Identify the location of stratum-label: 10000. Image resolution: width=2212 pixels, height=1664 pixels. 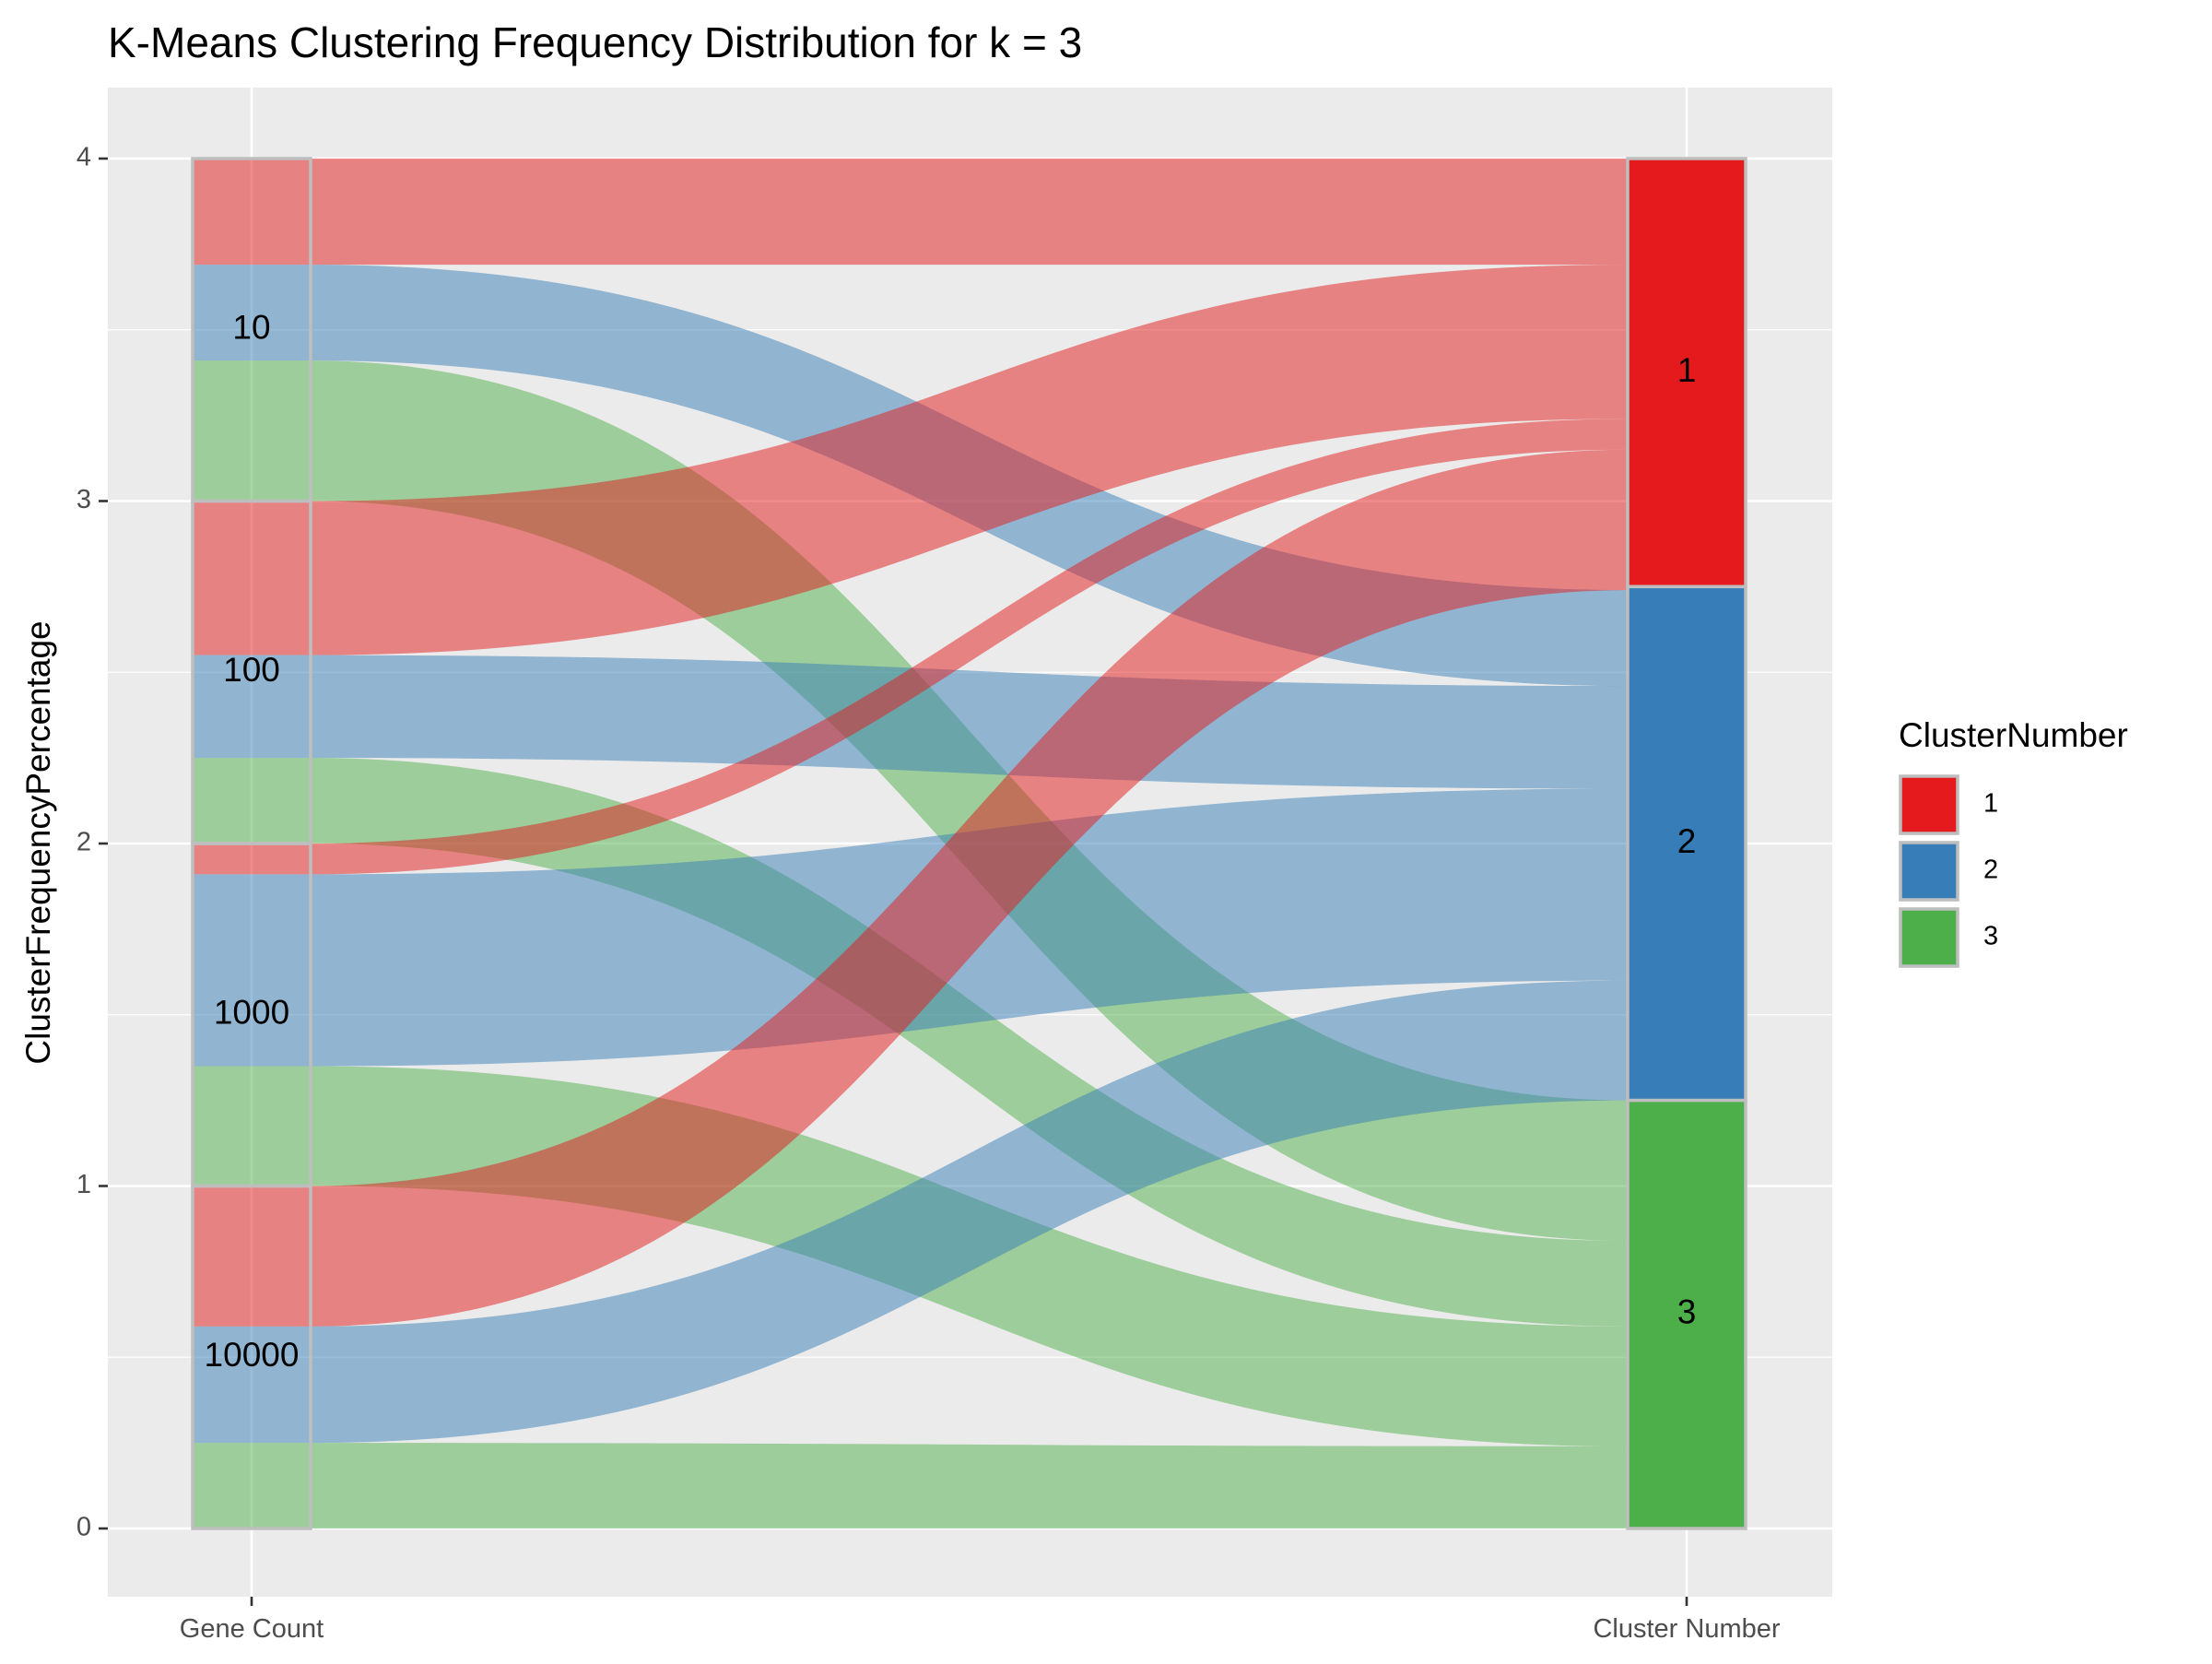
(252, 1355).